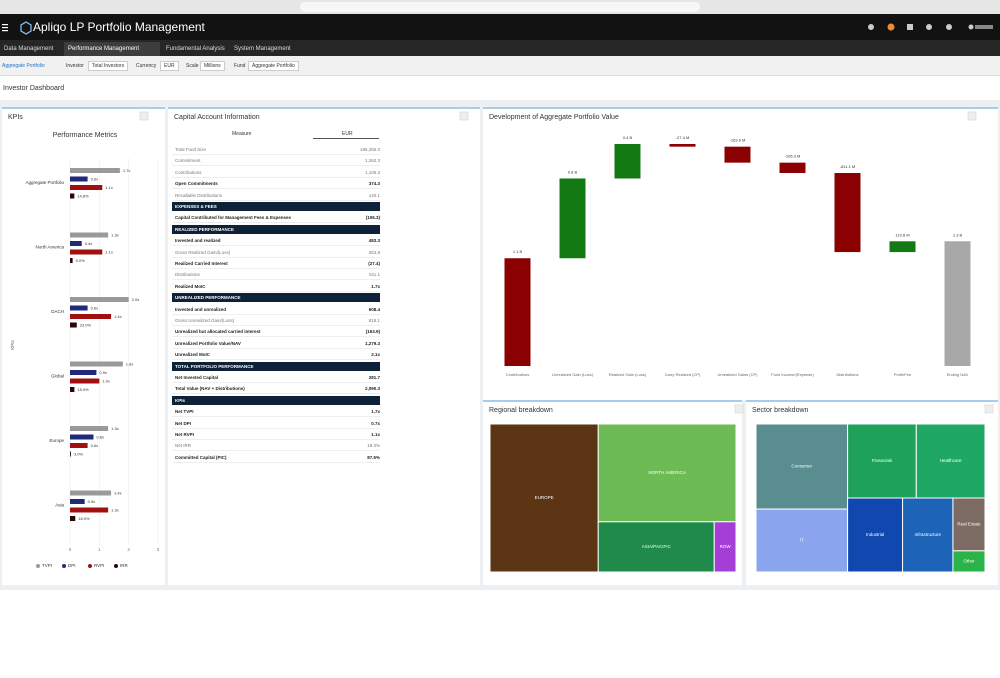 The image size is (1000, 678). What do you see at coordinates (500, 7) in the screenshot?
I see `address-bar` at bounding box center [500, 7].